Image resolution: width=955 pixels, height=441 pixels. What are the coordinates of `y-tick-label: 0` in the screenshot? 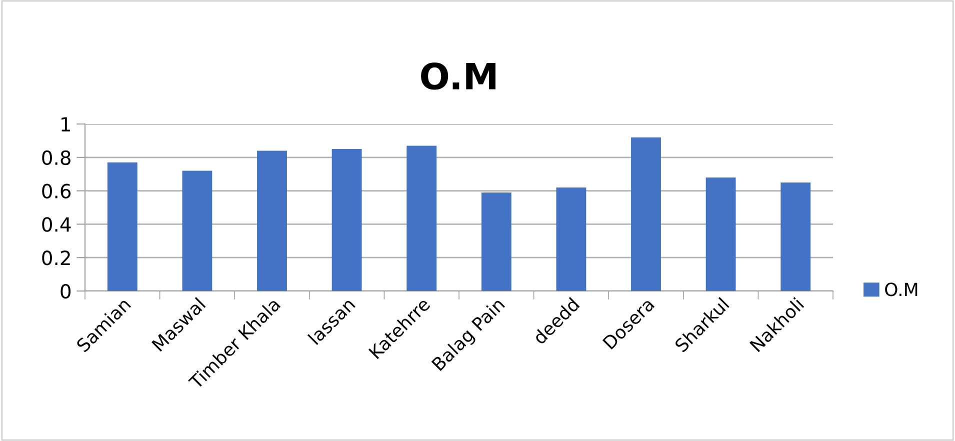 It's located at (65, 291).